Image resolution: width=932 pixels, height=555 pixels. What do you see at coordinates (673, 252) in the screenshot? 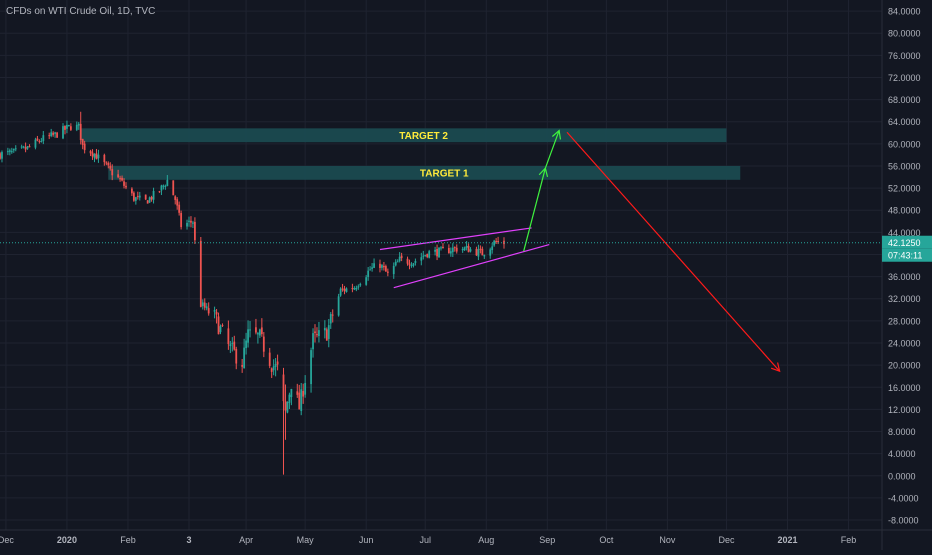
I see `forecast-arrow-down` at bounding box center [673, 252].